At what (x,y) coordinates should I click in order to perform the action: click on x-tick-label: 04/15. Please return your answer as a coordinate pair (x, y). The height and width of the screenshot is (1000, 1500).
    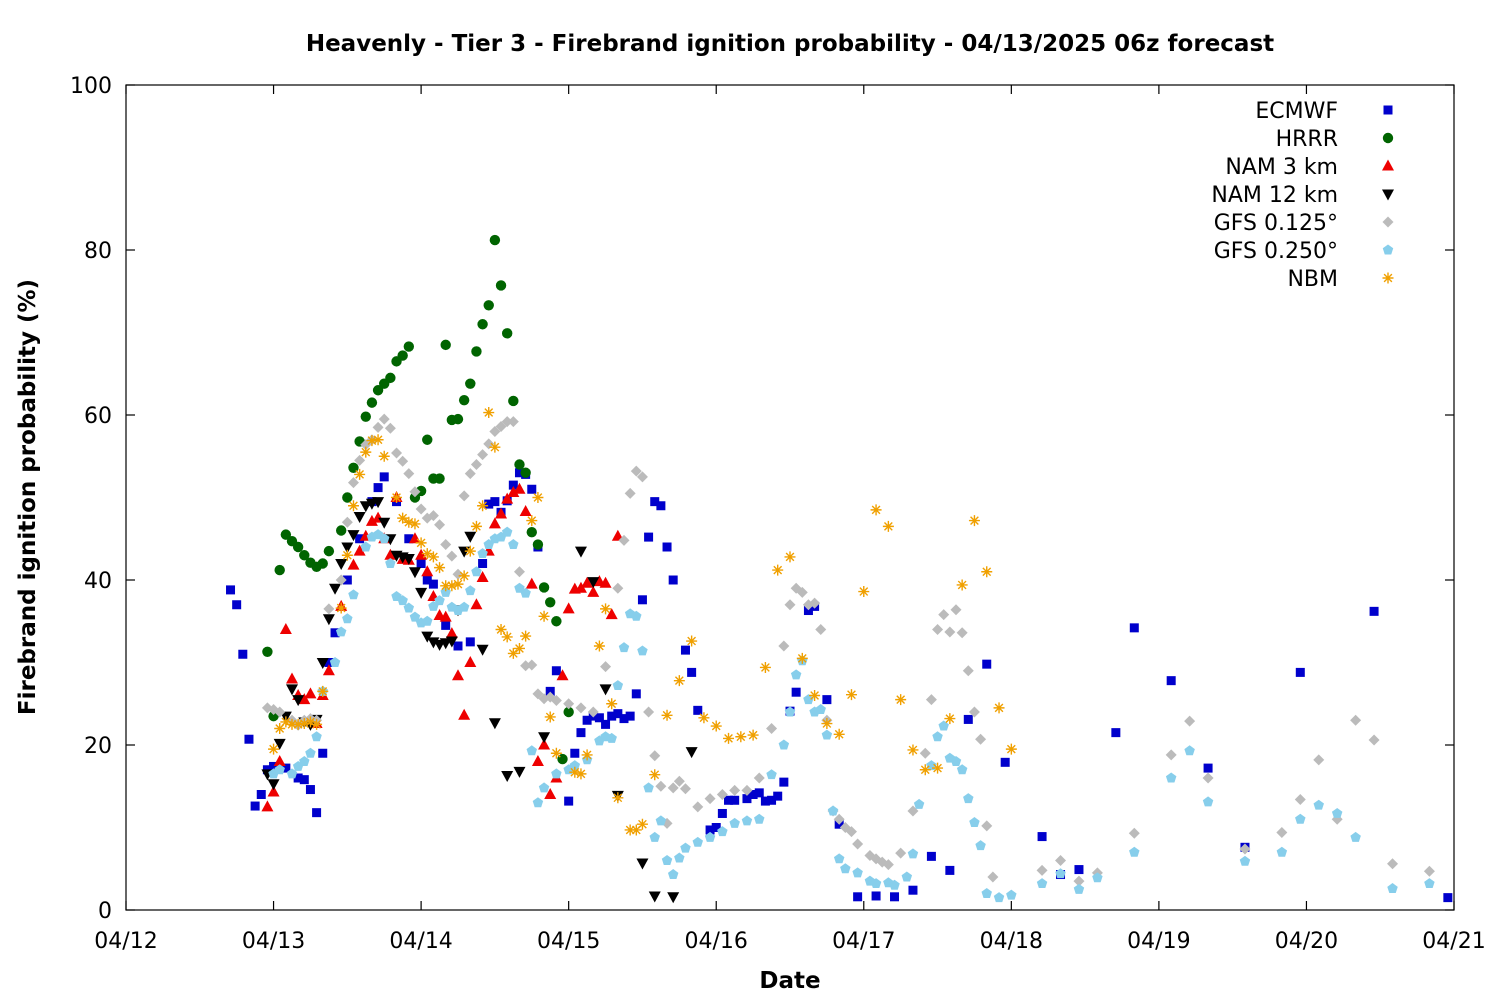
    Looking at the image, I should click on (568, 941).